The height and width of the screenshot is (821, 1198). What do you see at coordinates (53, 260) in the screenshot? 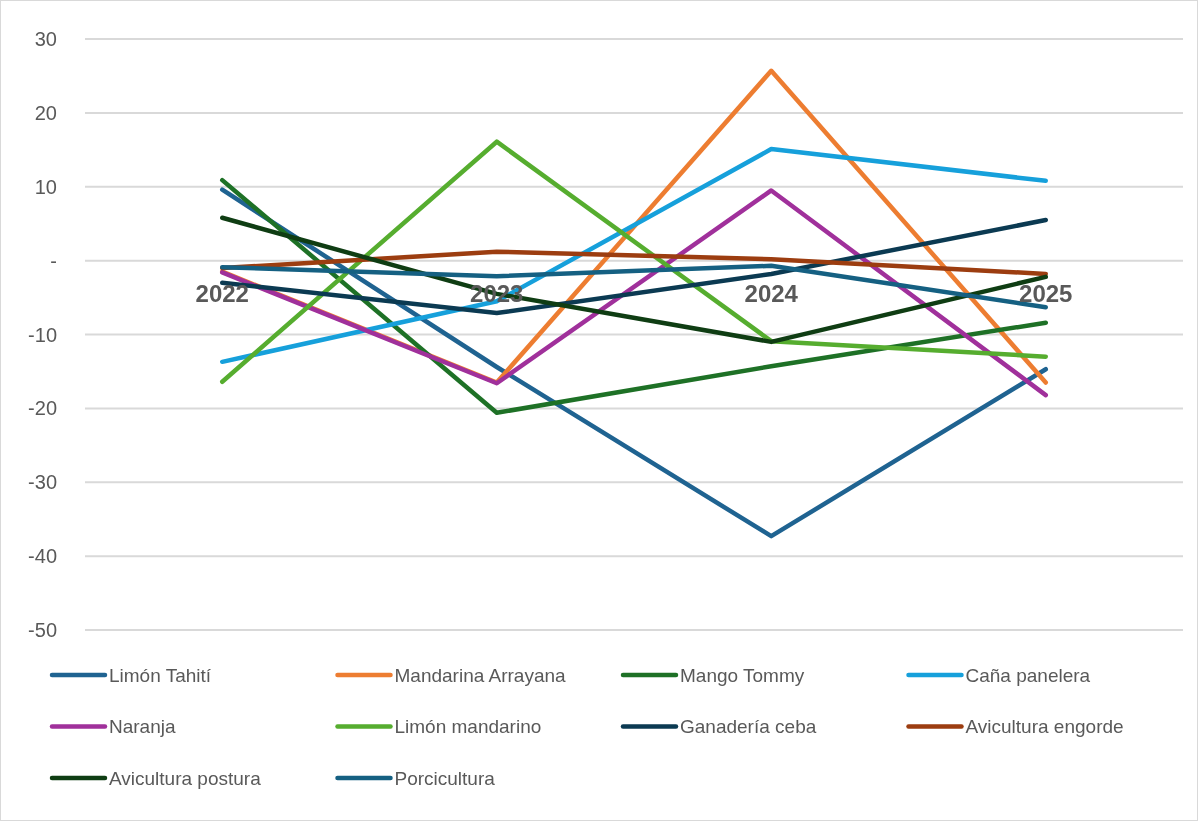
I see `y-tick-label: -` at bounding box center [53, 260].